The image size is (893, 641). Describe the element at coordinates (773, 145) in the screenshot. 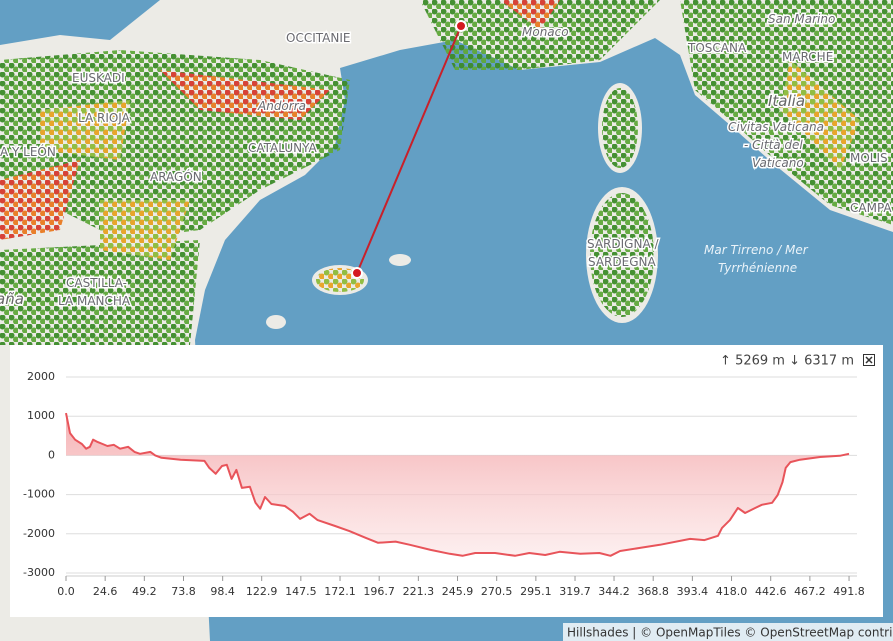

I see `map-label: - Città del` at that location.